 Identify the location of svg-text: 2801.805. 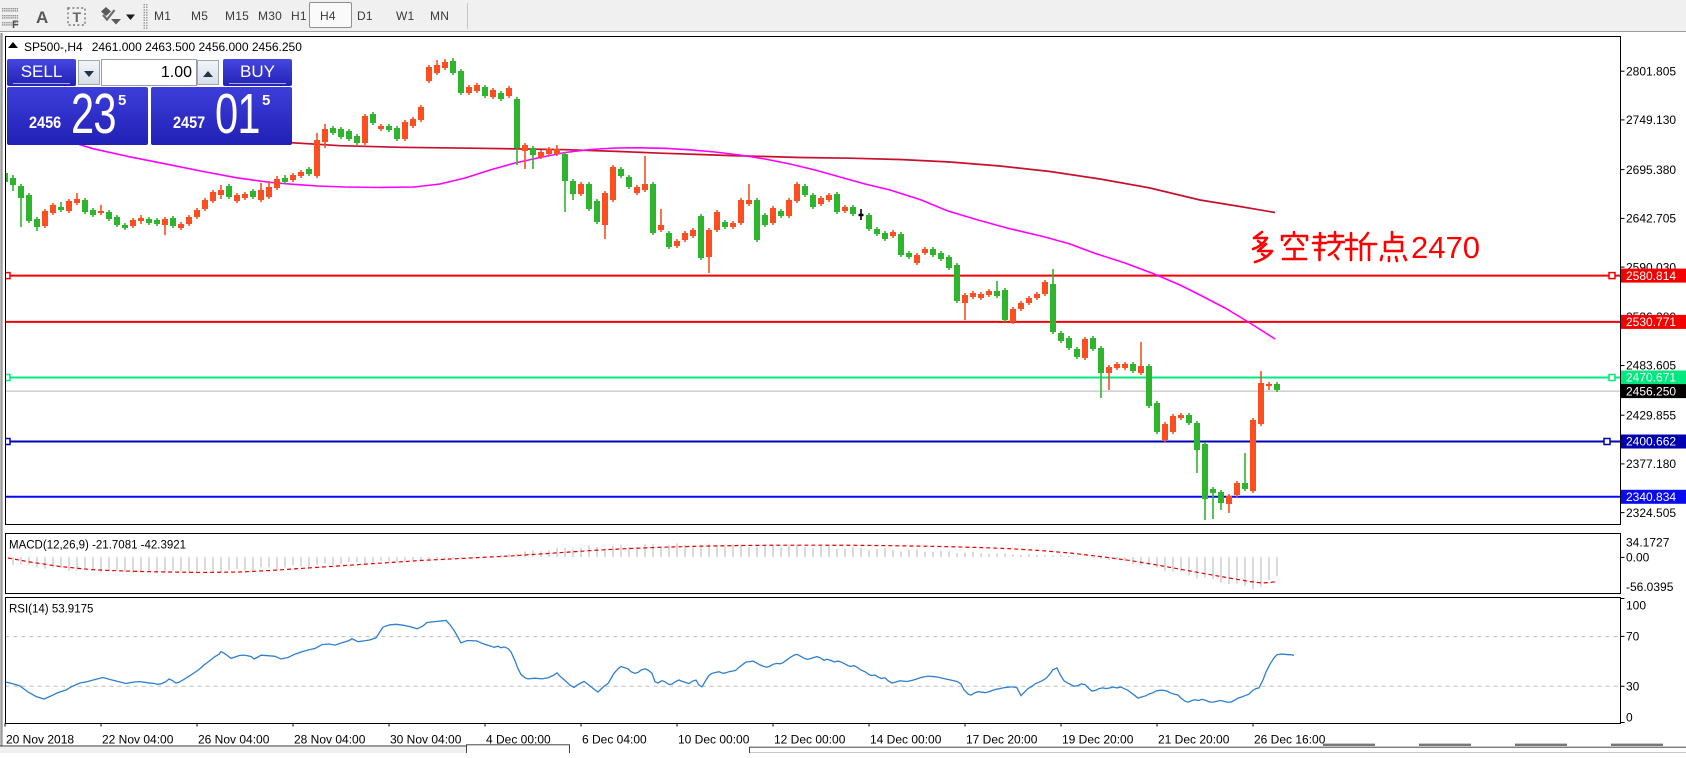
(1651, 71).